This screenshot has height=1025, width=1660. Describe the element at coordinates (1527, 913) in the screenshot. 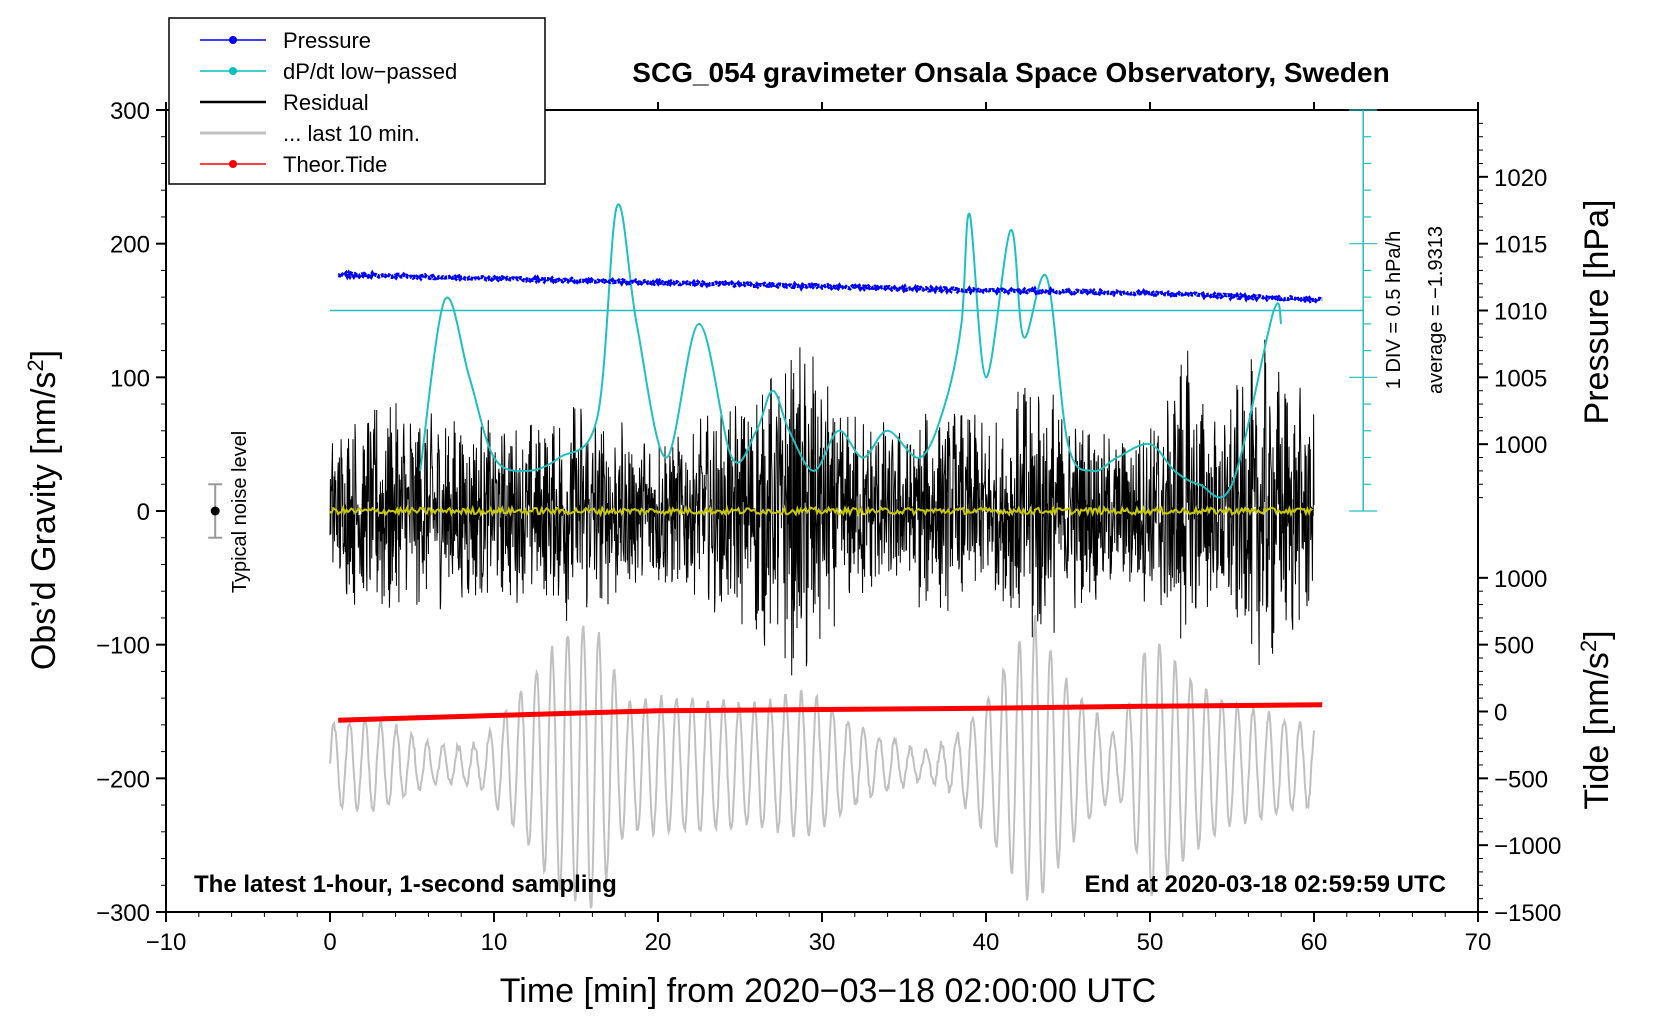

I see `tide-tick-label: −1500` at that location.